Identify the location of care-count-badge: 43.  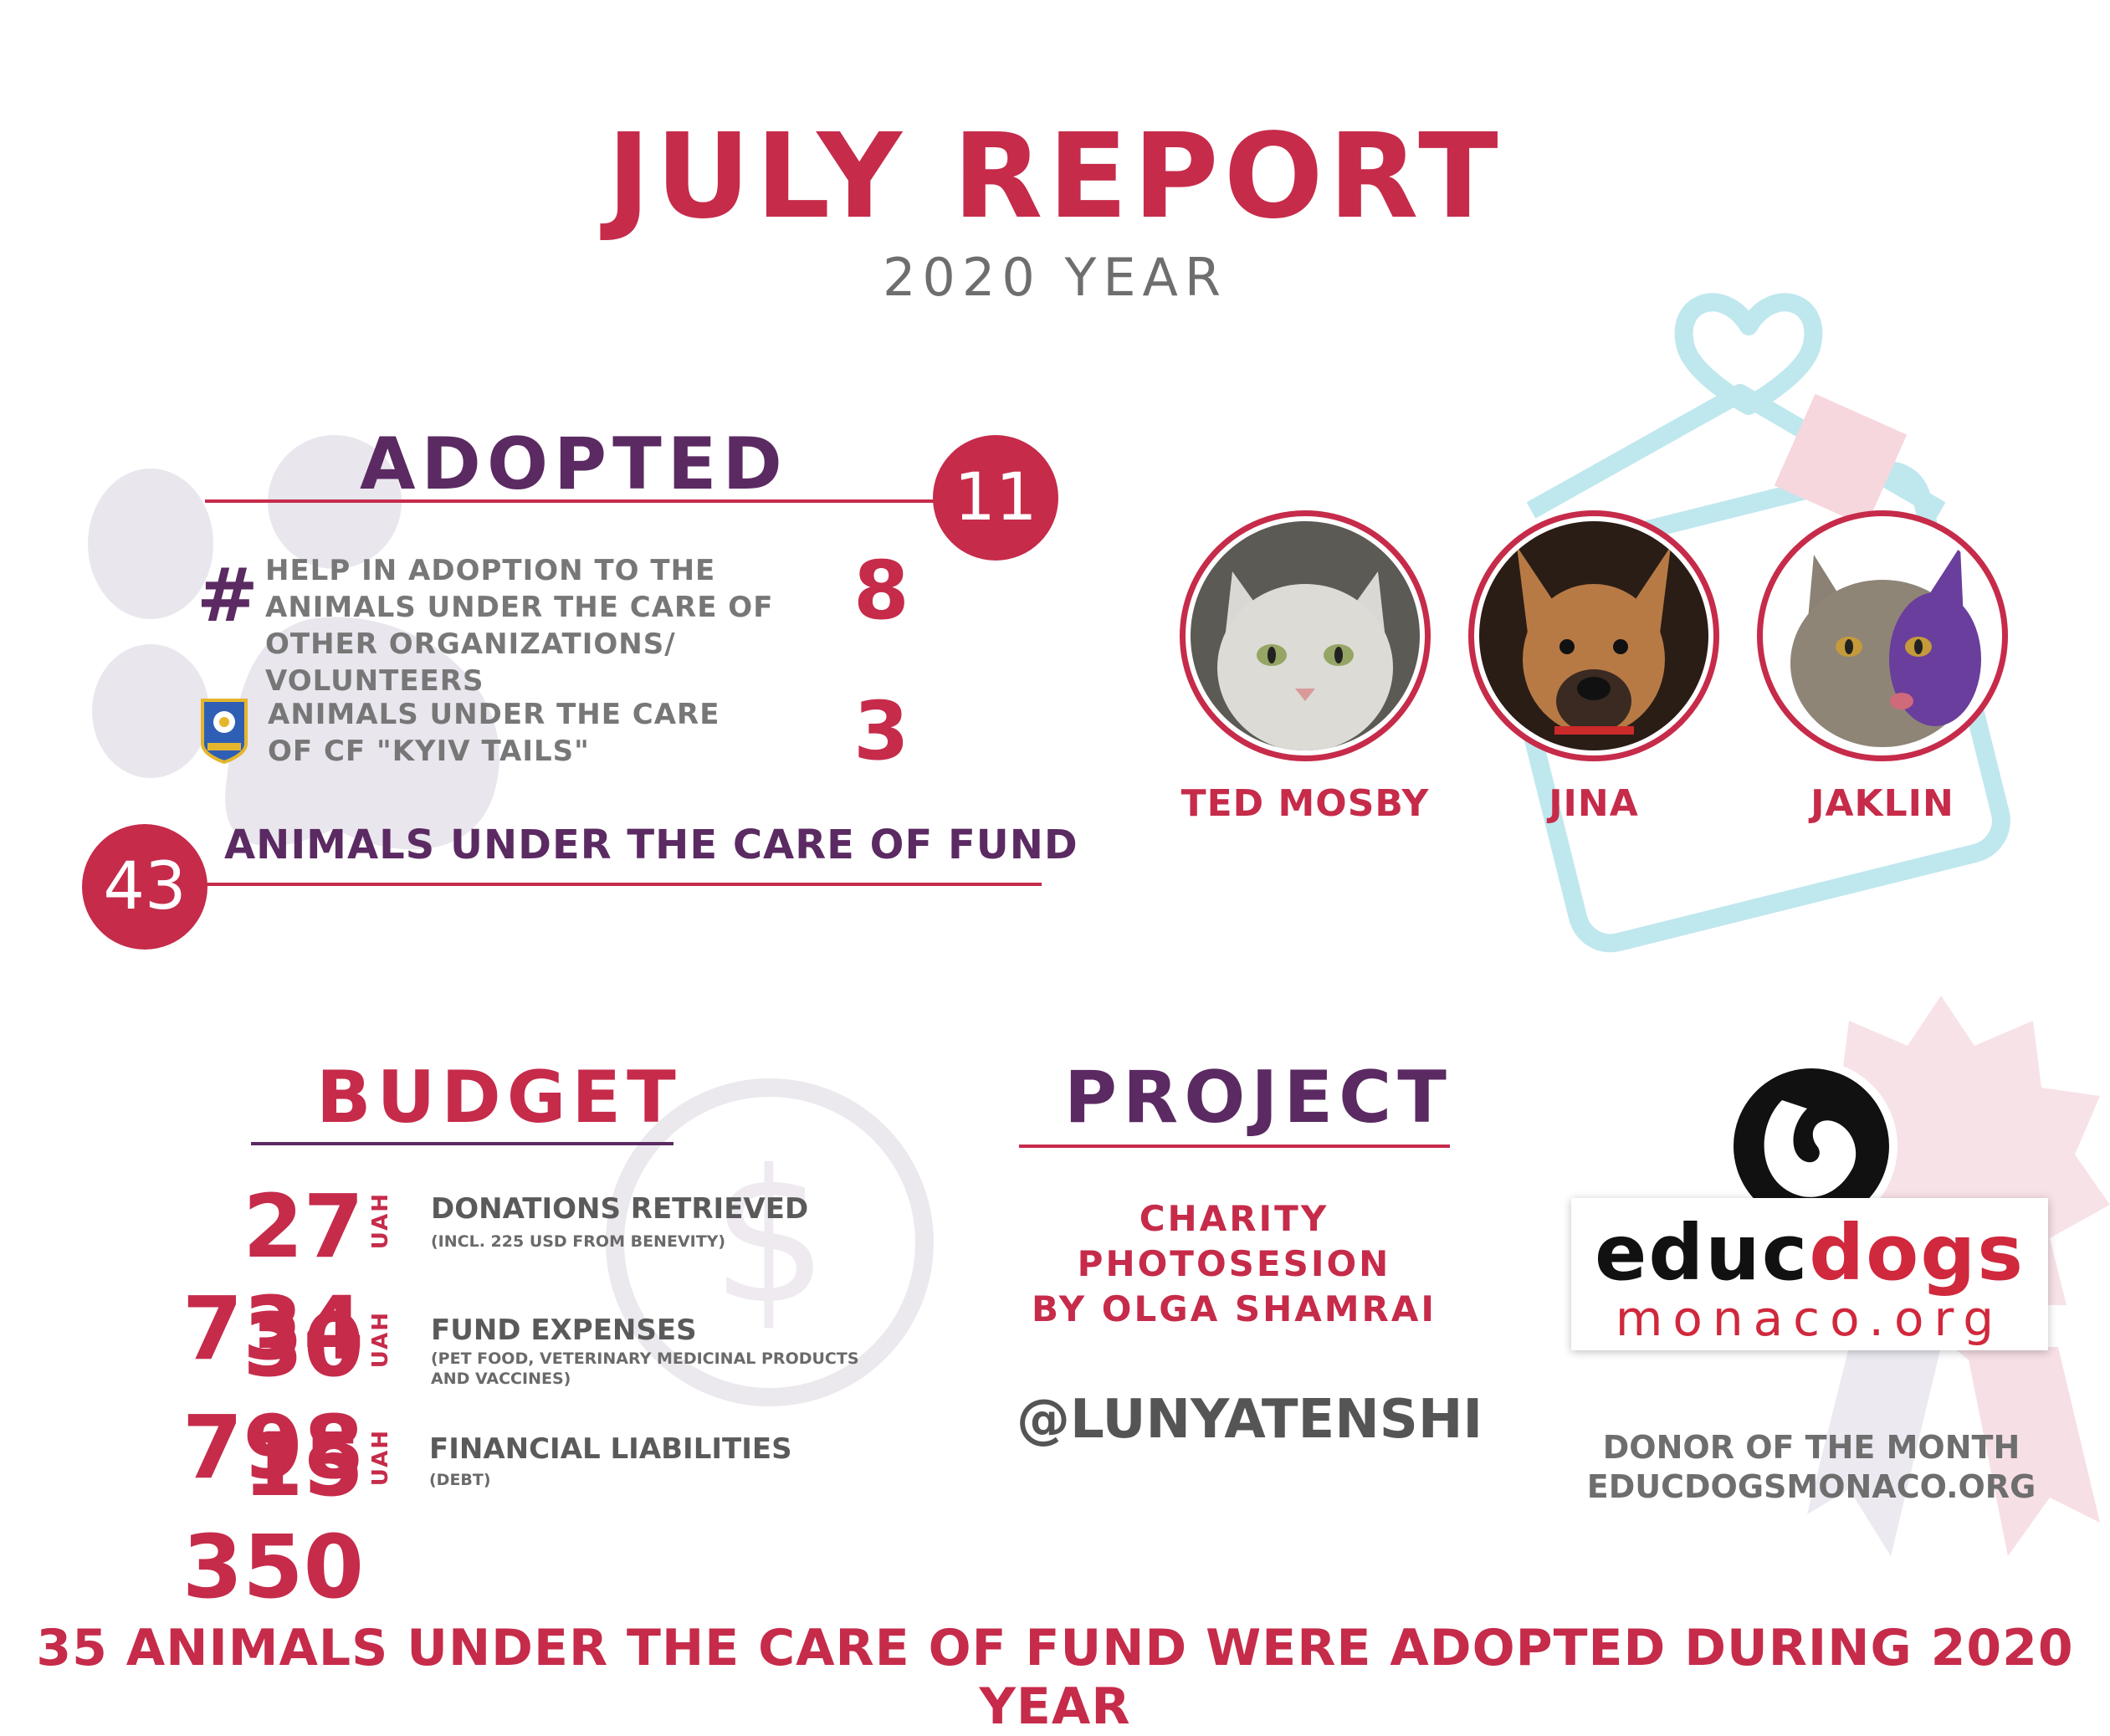
(145, 887).